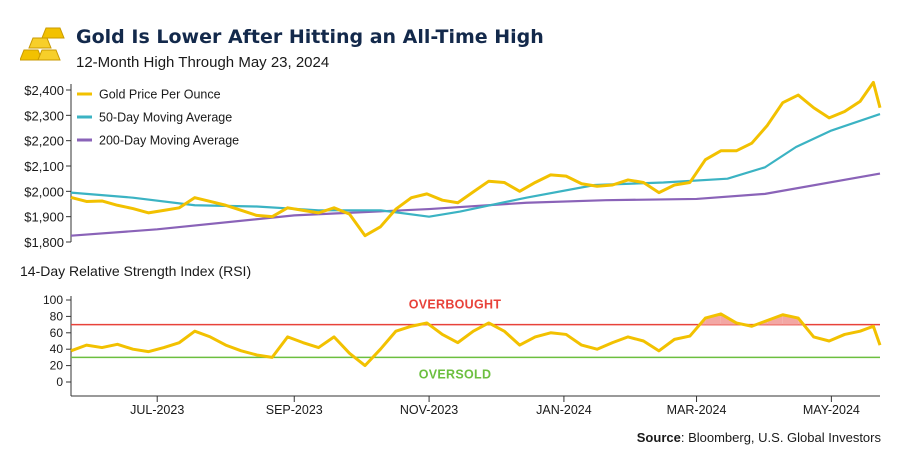  I want to click on price-y-tick-label: $2,200, so click(44, 141).